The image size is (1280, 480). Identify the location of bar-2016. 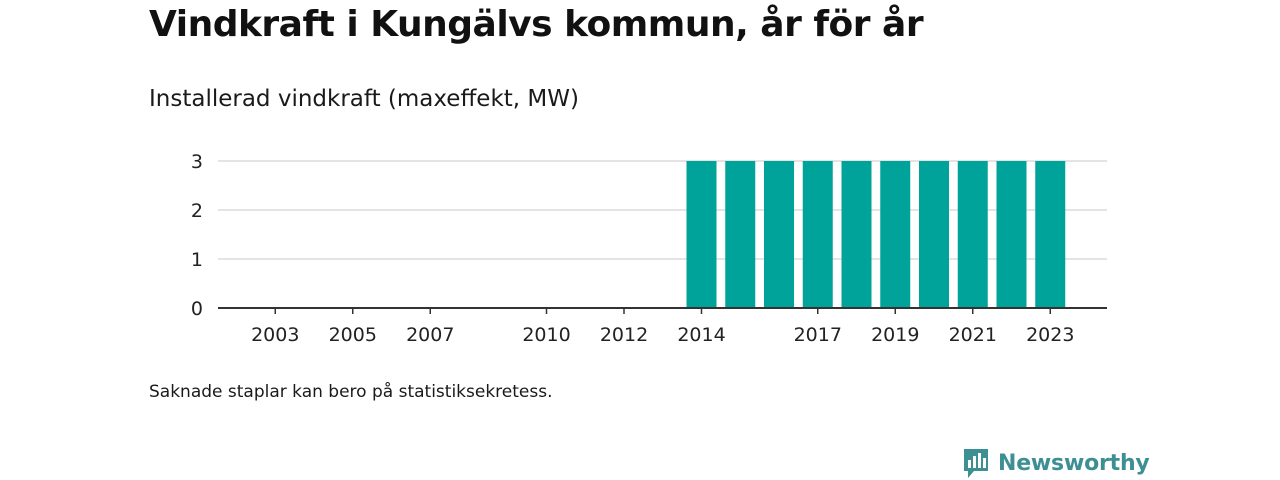
(779, 234).